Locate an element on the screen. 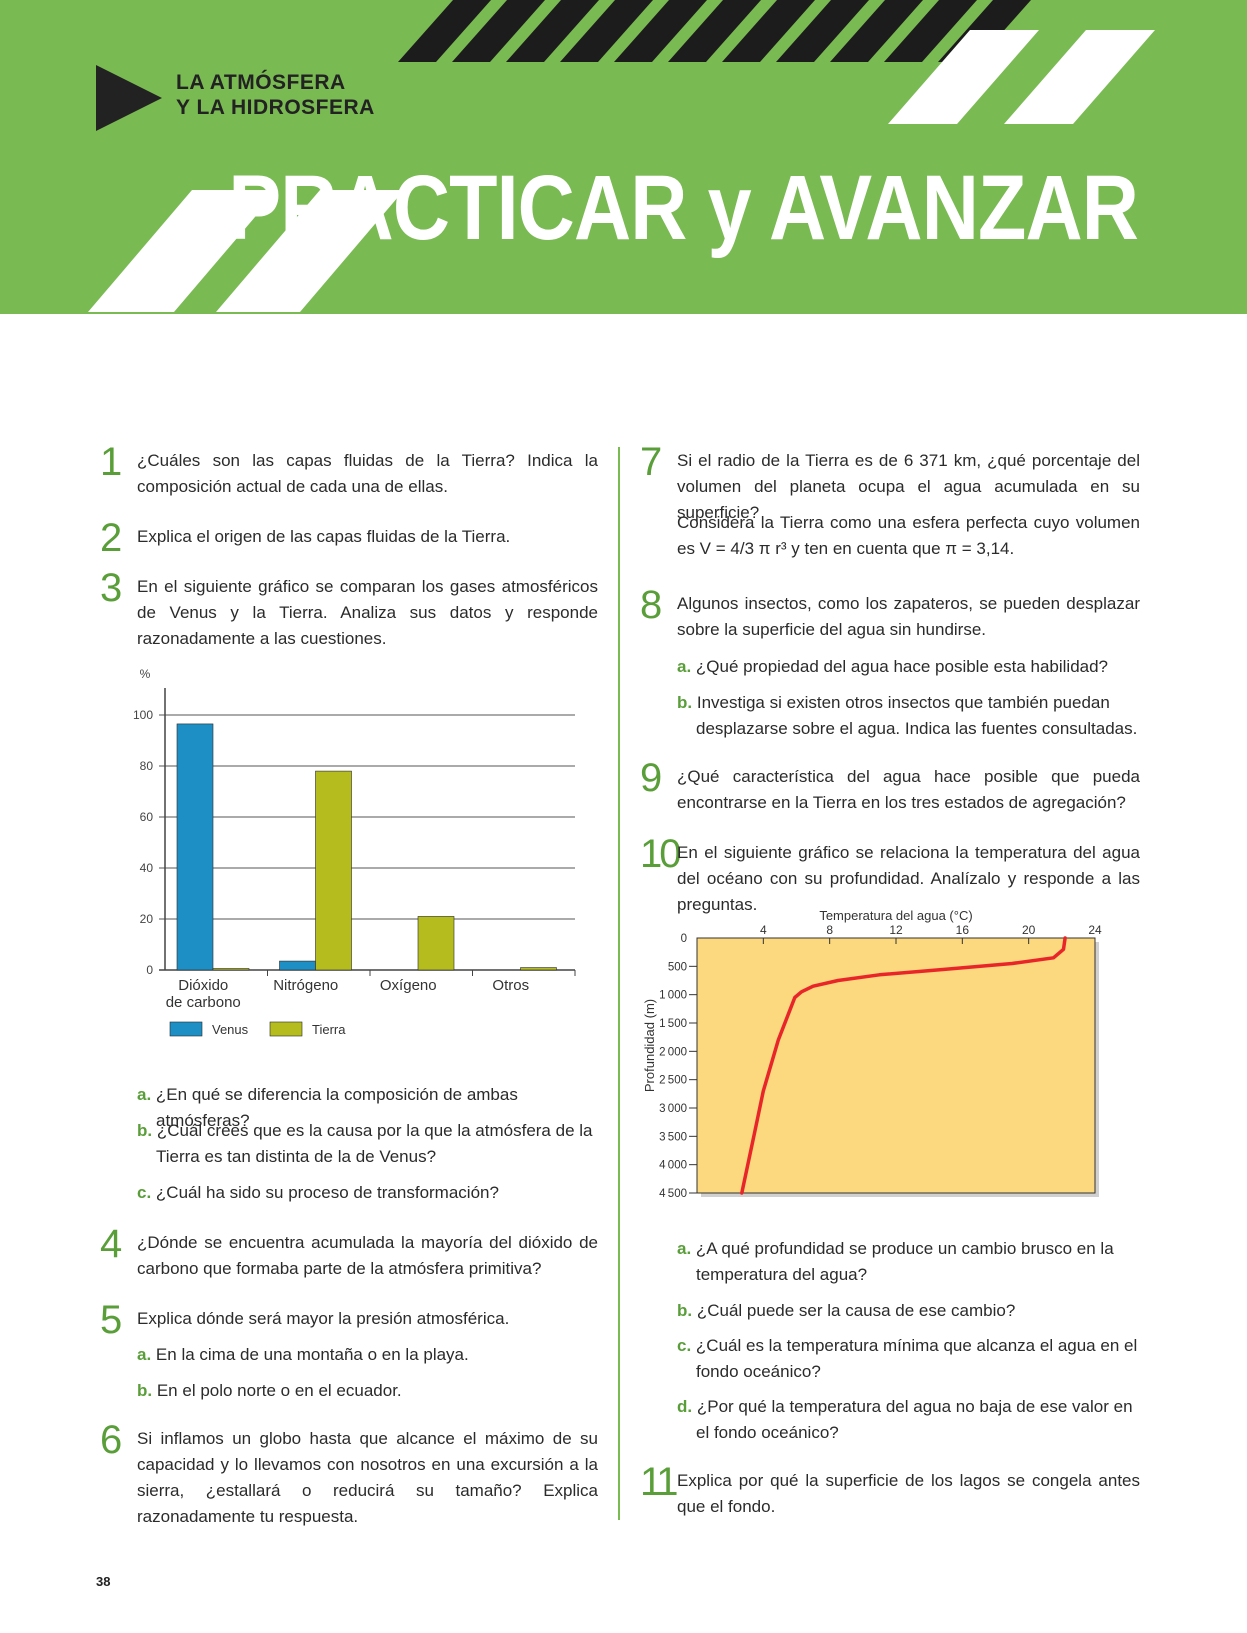  question-5b: b. En el polo norte o en el ecuador. is located at coordinates (367, 1391).